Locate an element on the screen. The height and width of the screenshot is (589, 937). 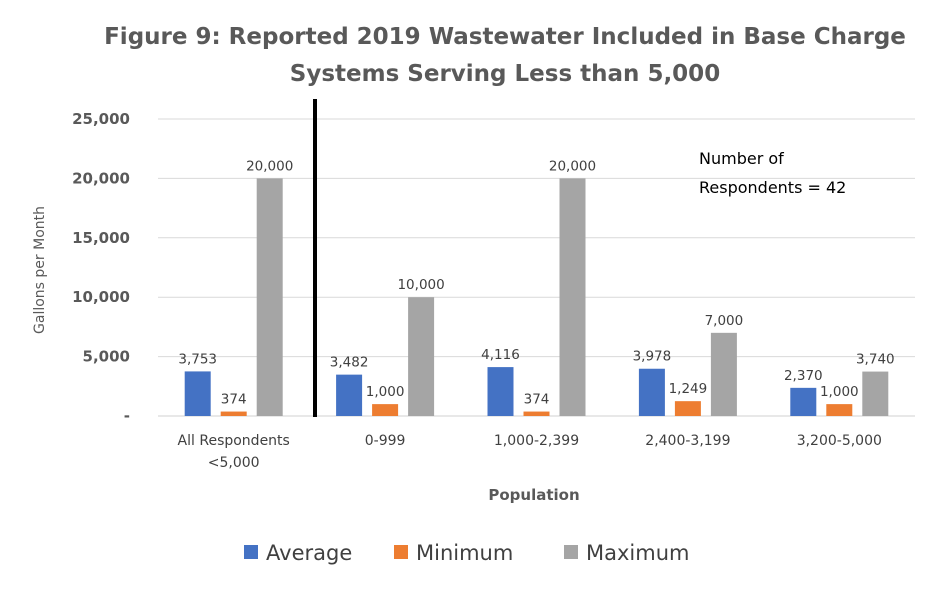
data-label: 1,249 is located at coordinates (688, 389).